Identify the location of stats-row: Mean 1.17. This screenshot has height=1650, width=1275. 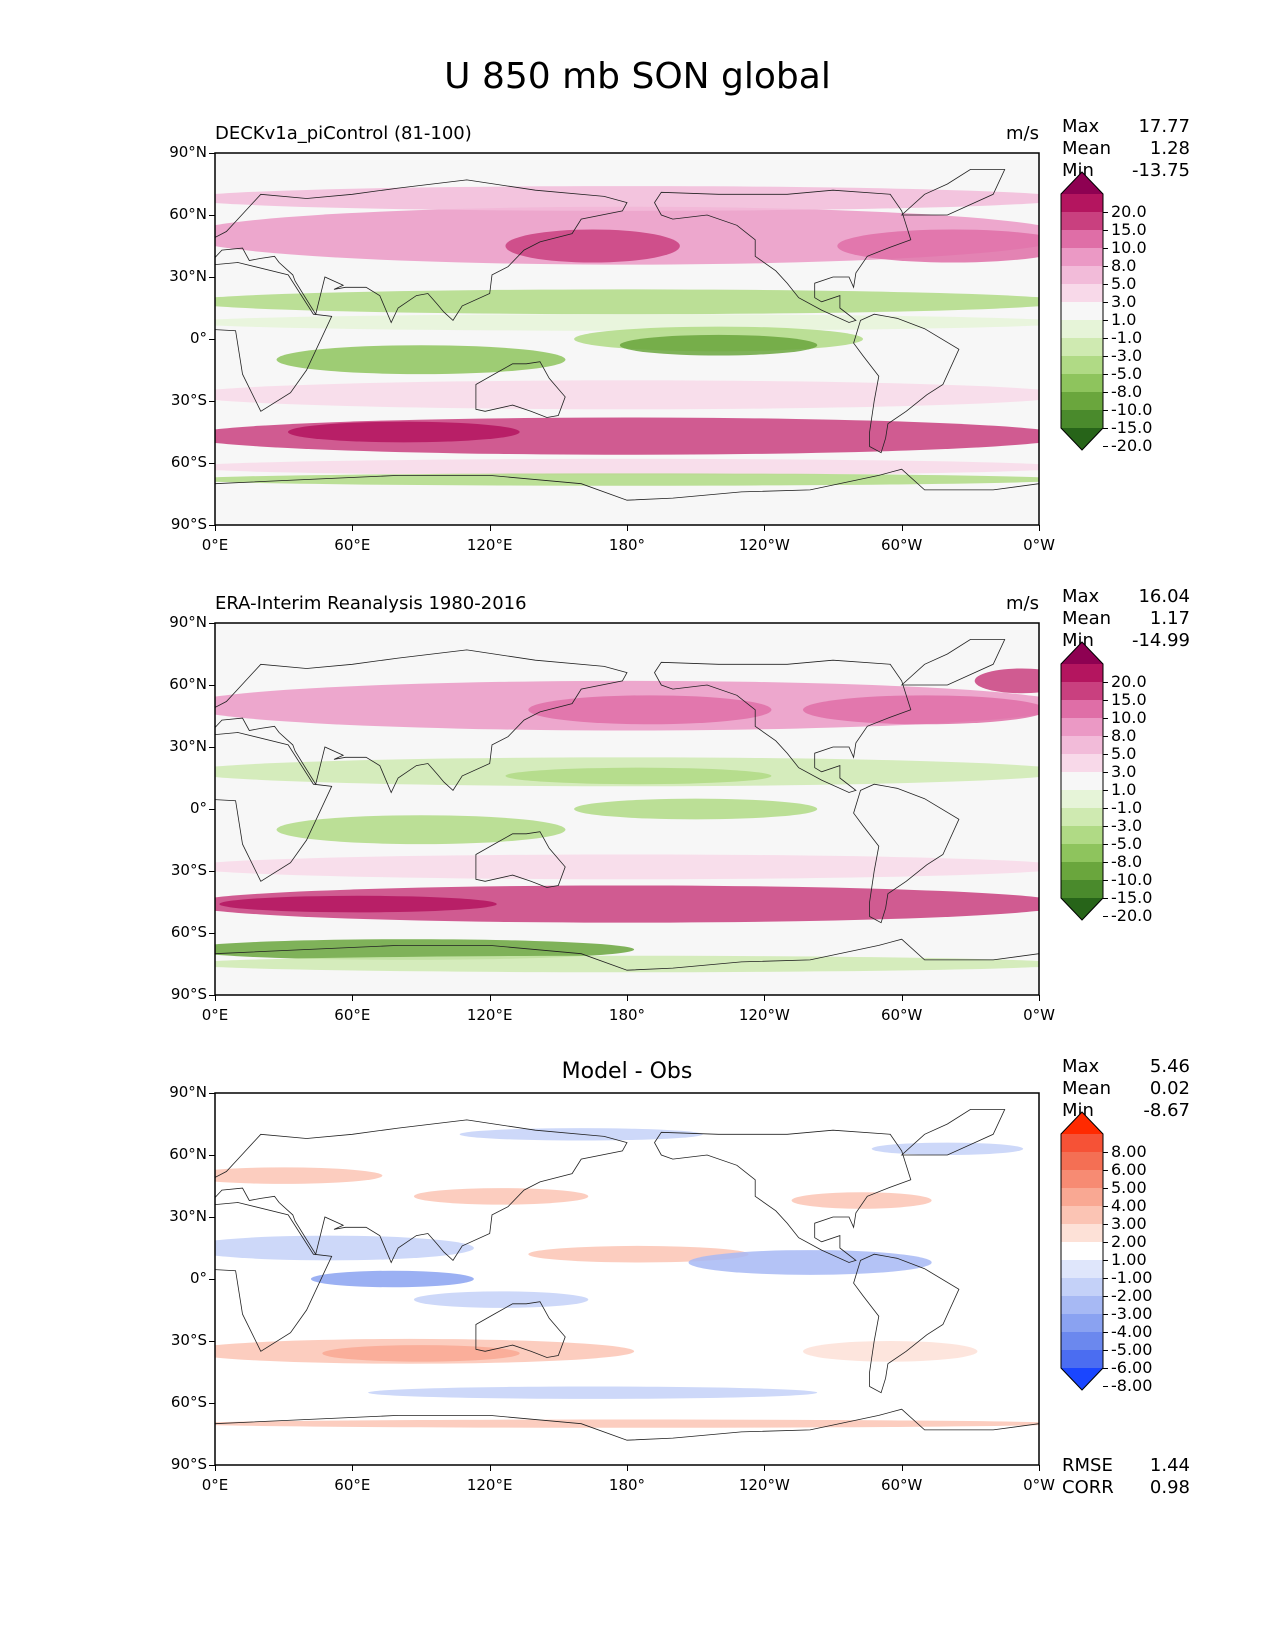
(1126, 619).